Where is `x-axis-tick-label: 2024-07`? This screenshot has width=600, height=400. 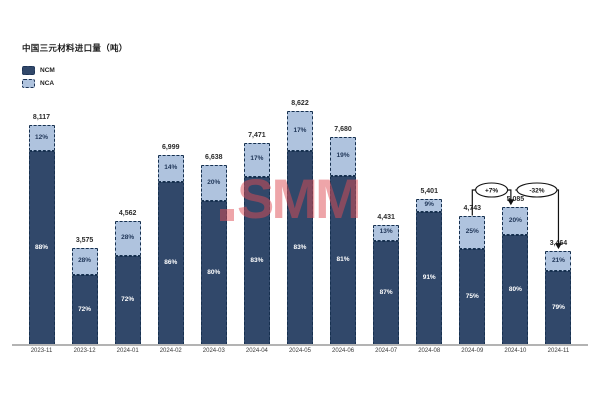
x-axis-tick-label: 2024-07 is located at coordinates (386, 351).